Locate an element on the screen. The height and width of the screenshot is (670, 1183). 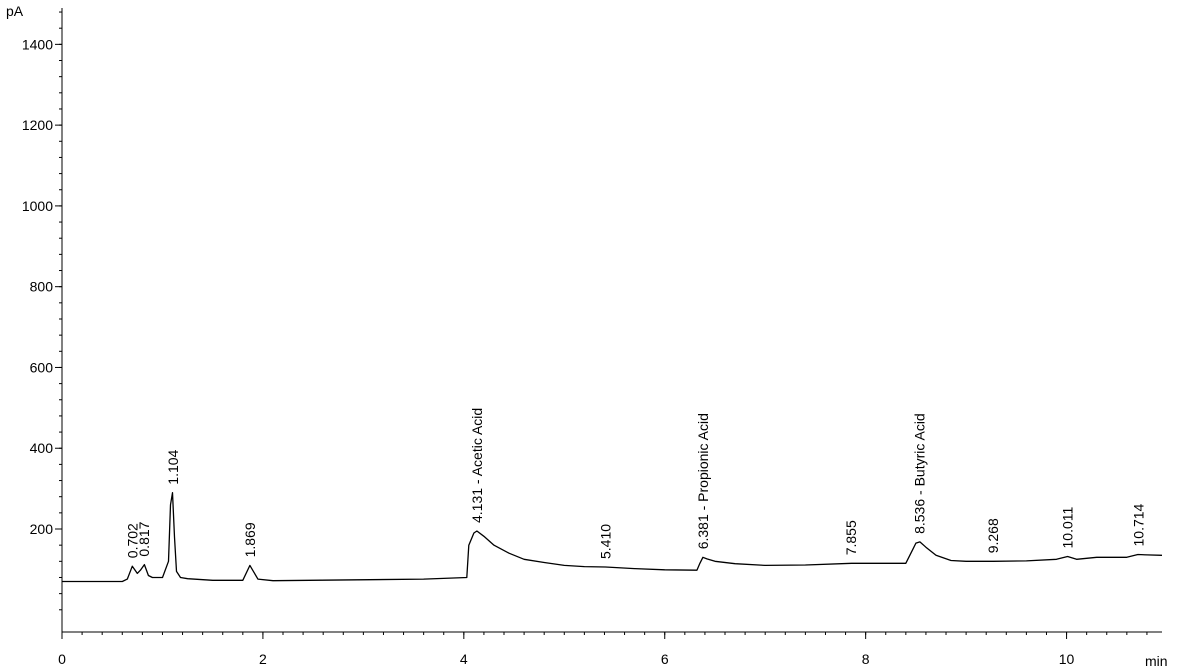
x-axis-unit: min is located at coordinates (1156, 661).